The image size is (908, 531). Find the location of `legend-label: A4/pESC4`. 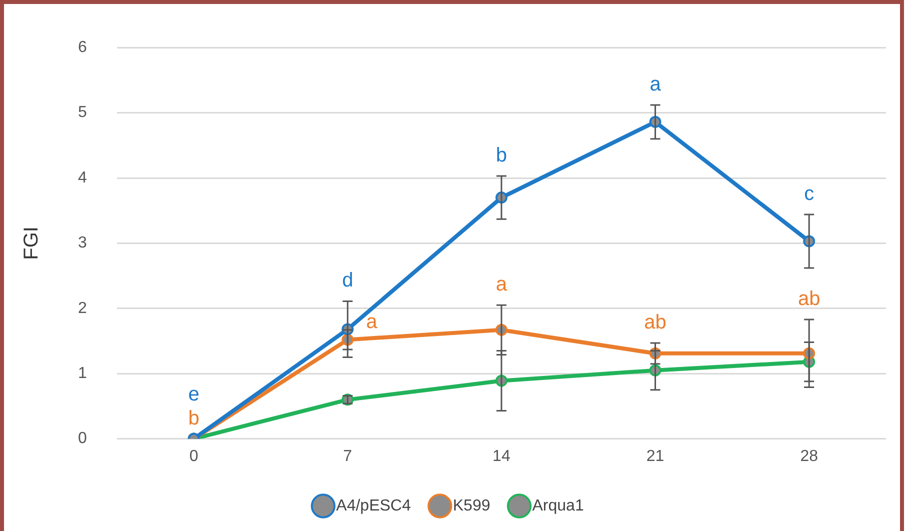

legend-label: A4/pESC4 is located at coordinates (373, 505).